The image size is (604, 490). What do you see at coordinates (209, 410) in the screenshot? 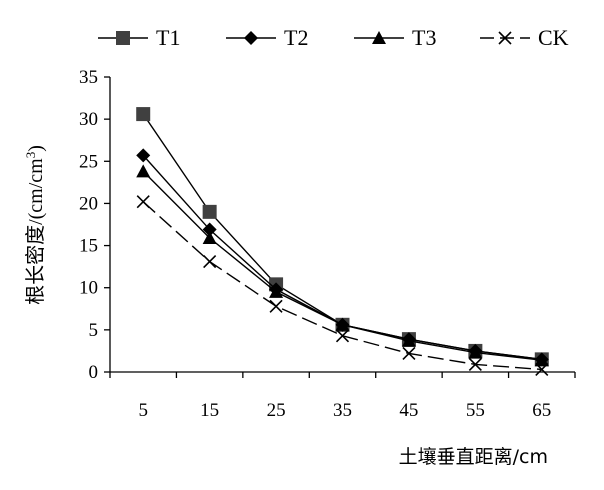
I see `x-tick-label: 15` at bounding box center [209, 410].